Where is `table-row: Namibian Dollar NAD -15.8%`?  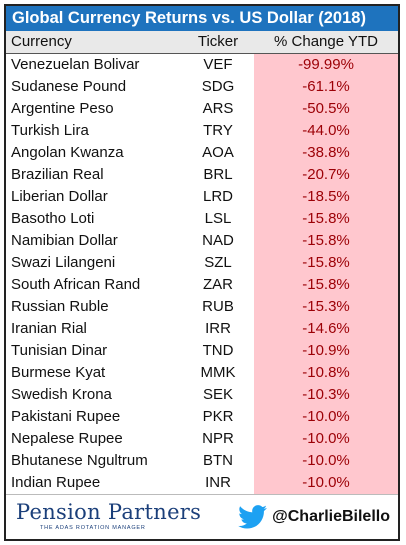 table-row: Namibian Dollar NAD -15.8% is located at coordinates (202, 241).